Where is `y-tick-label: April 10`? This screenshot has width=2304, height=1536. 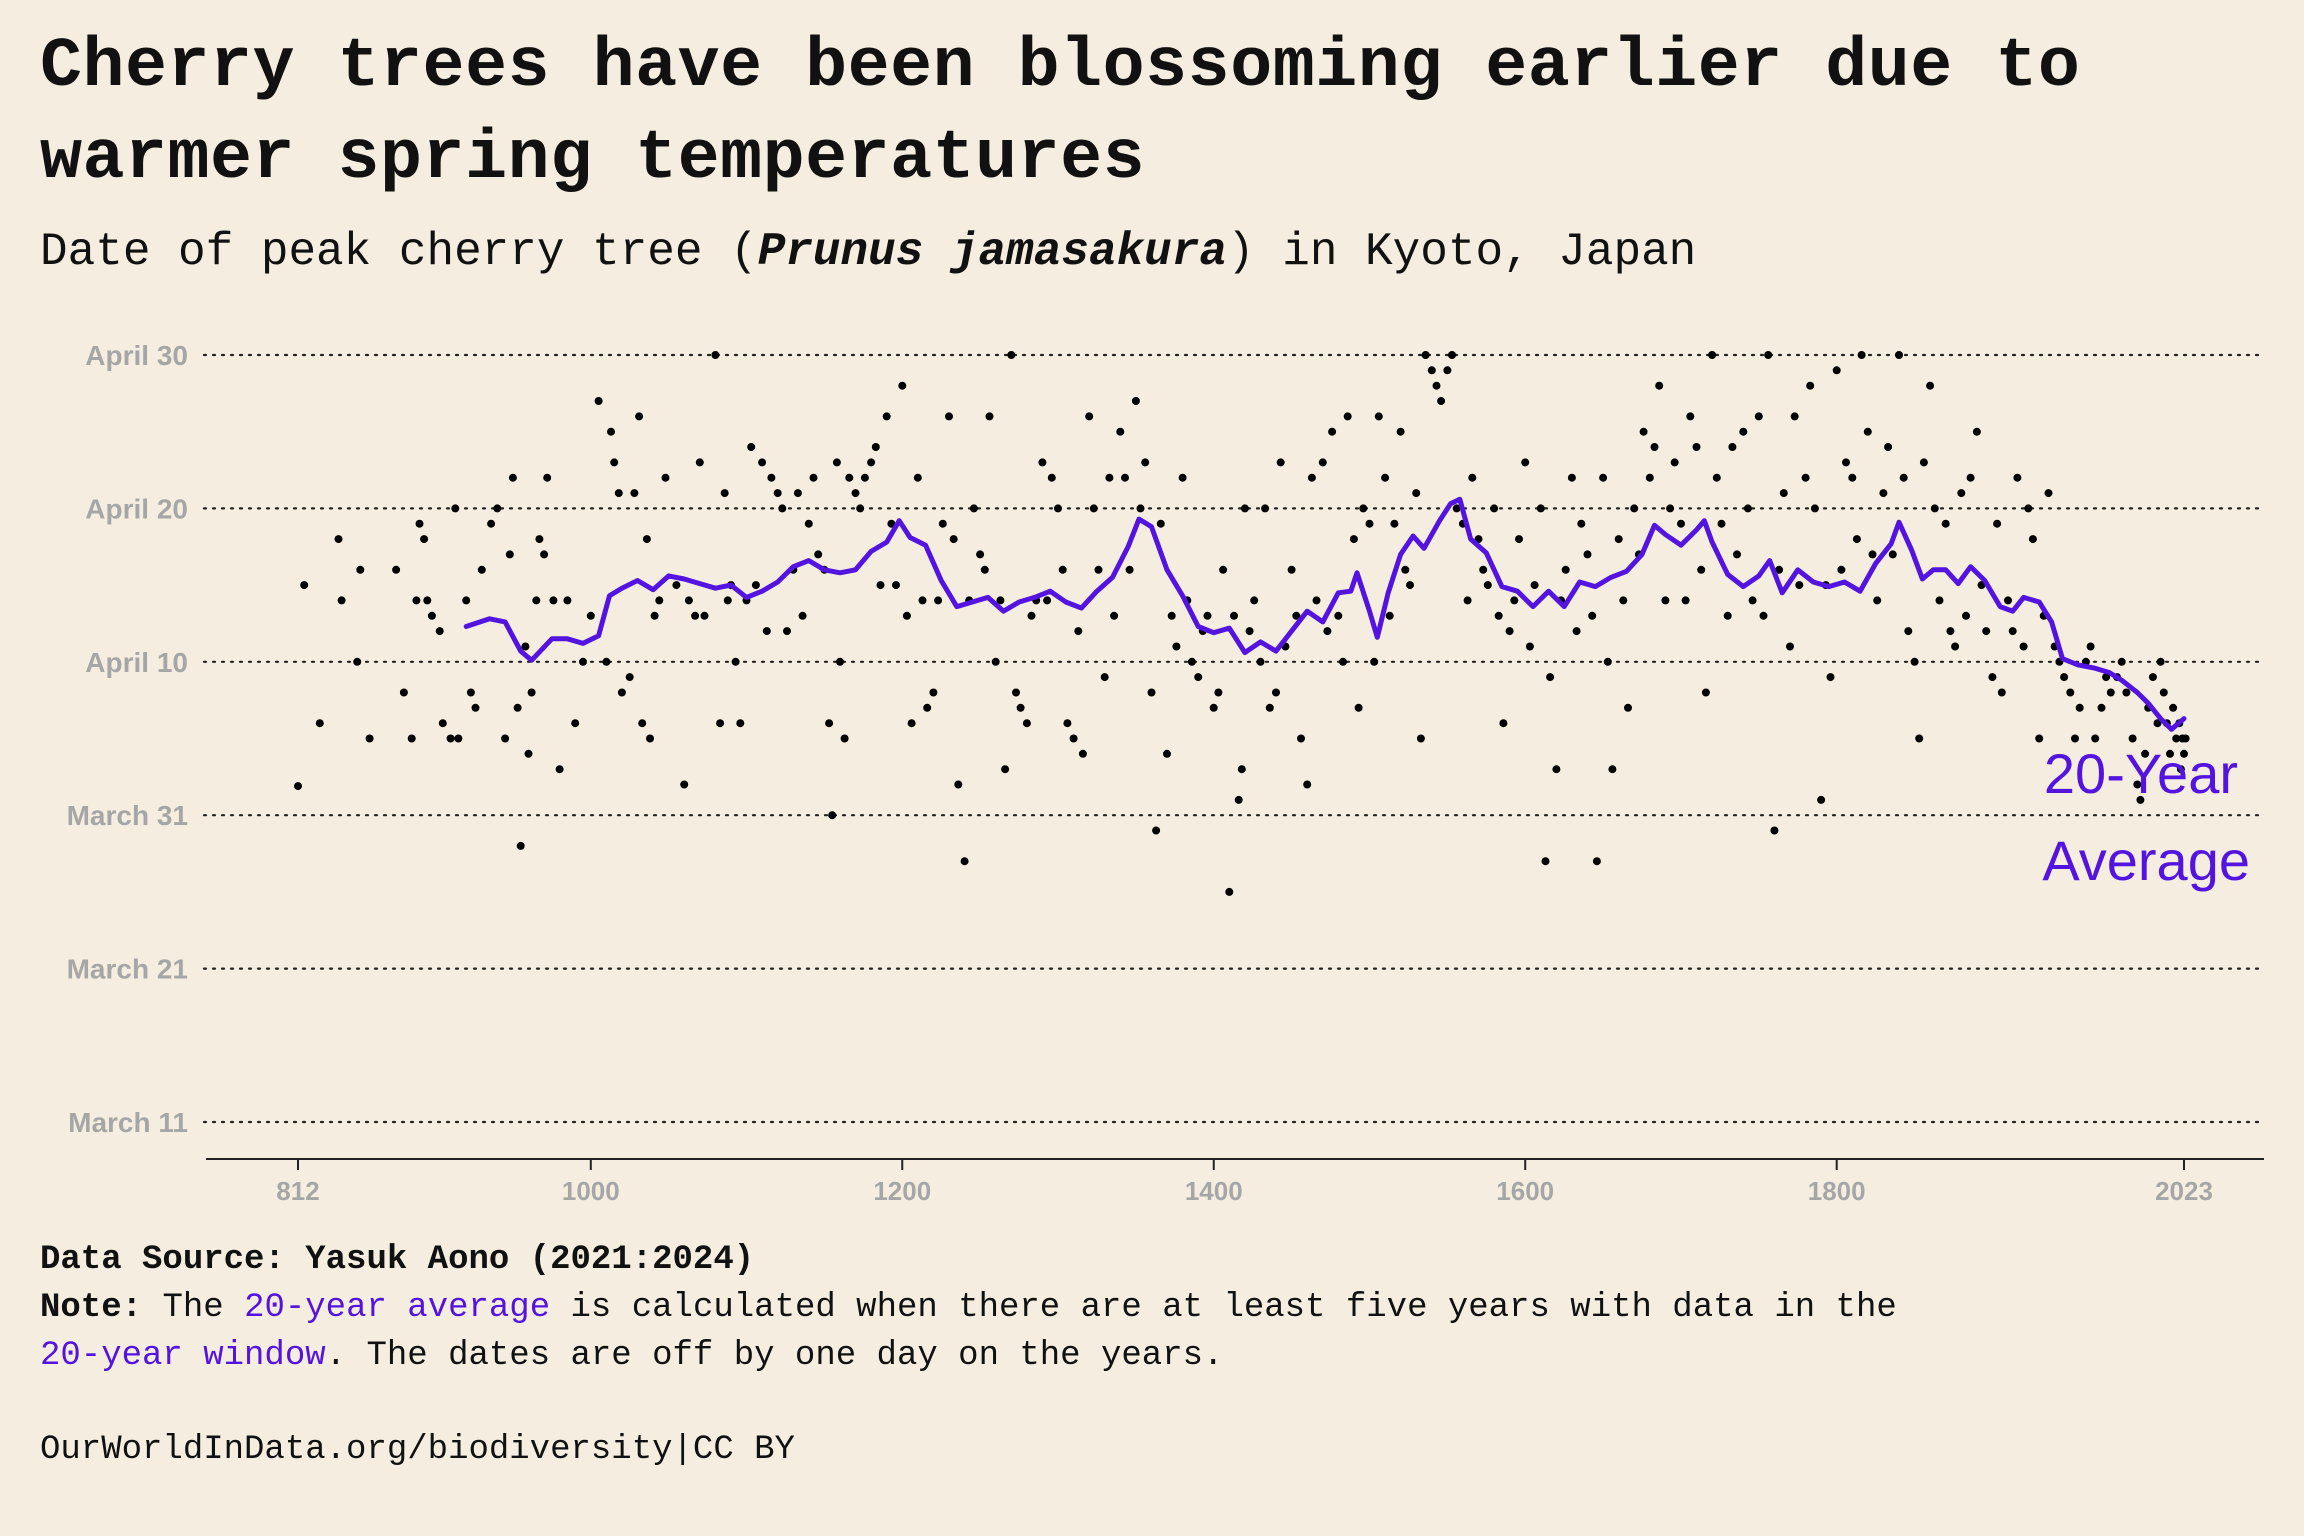
y-tick-label: April 10 is located at coordinates (136, 662).